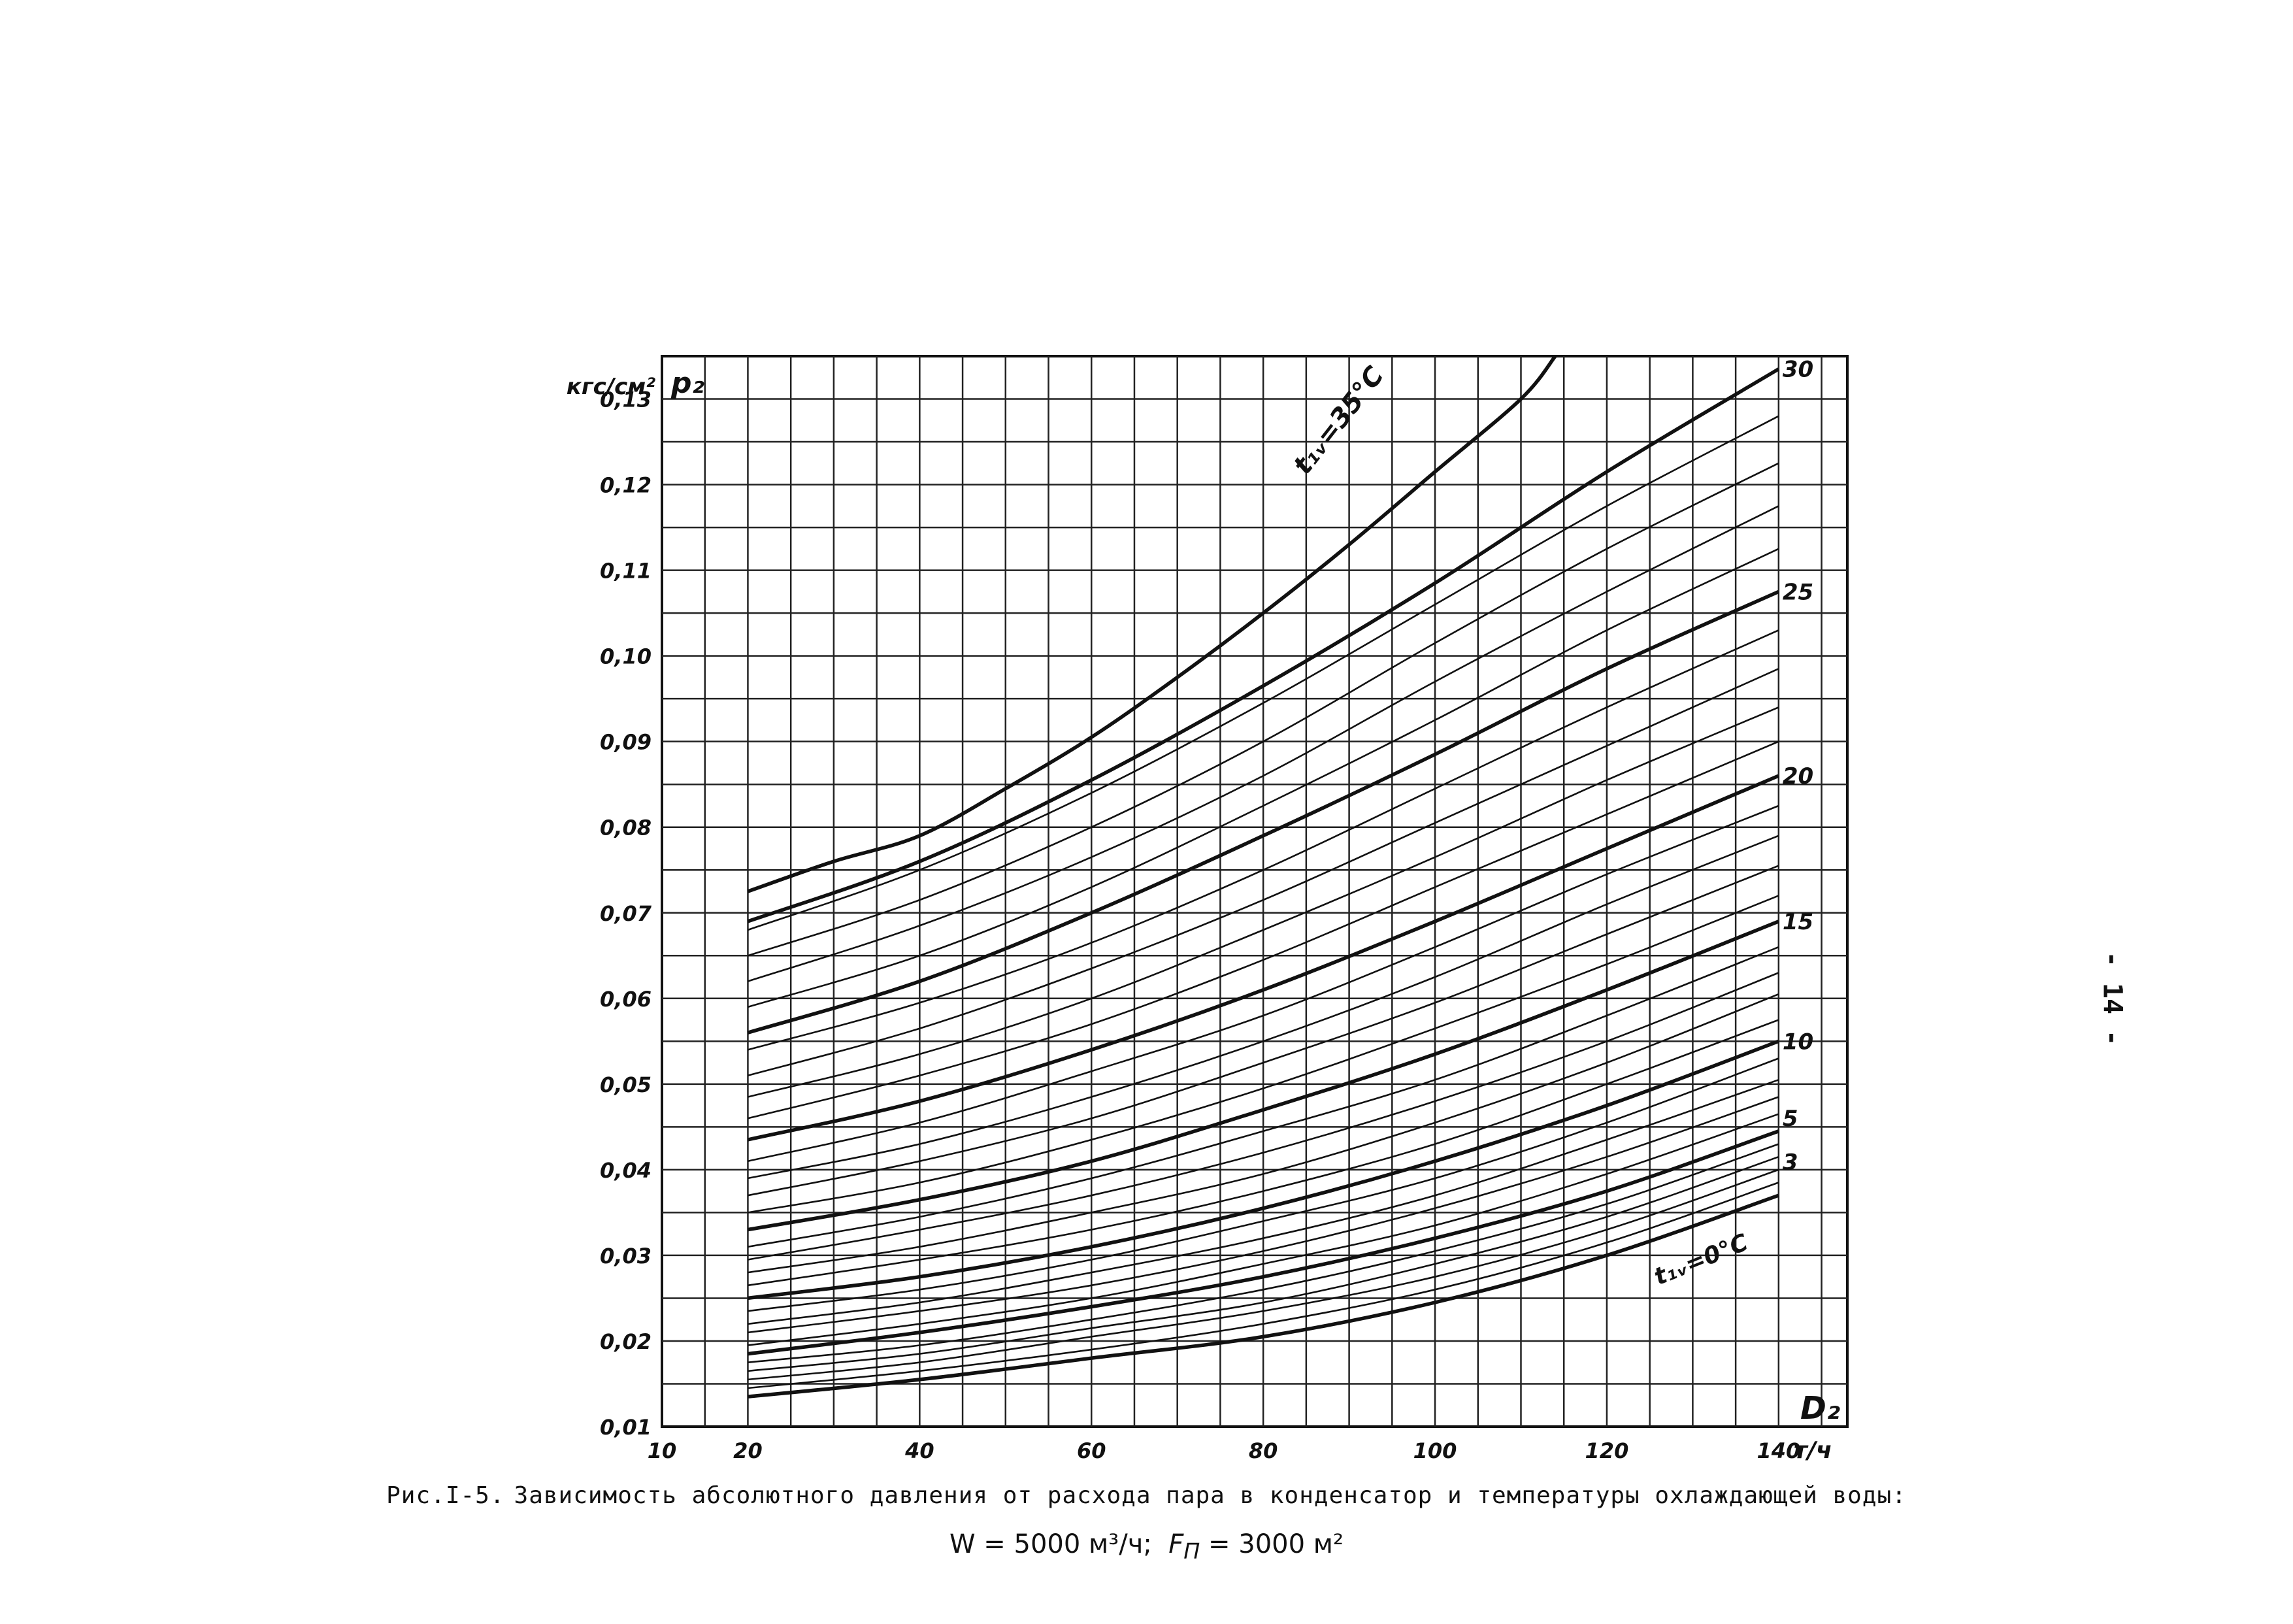 Image resolution: width=2293 pixels, height=1624 pixels. Describe the element at coordinates (1176, 1544) in the screenshot. I see `f-symbol: F` at that location.